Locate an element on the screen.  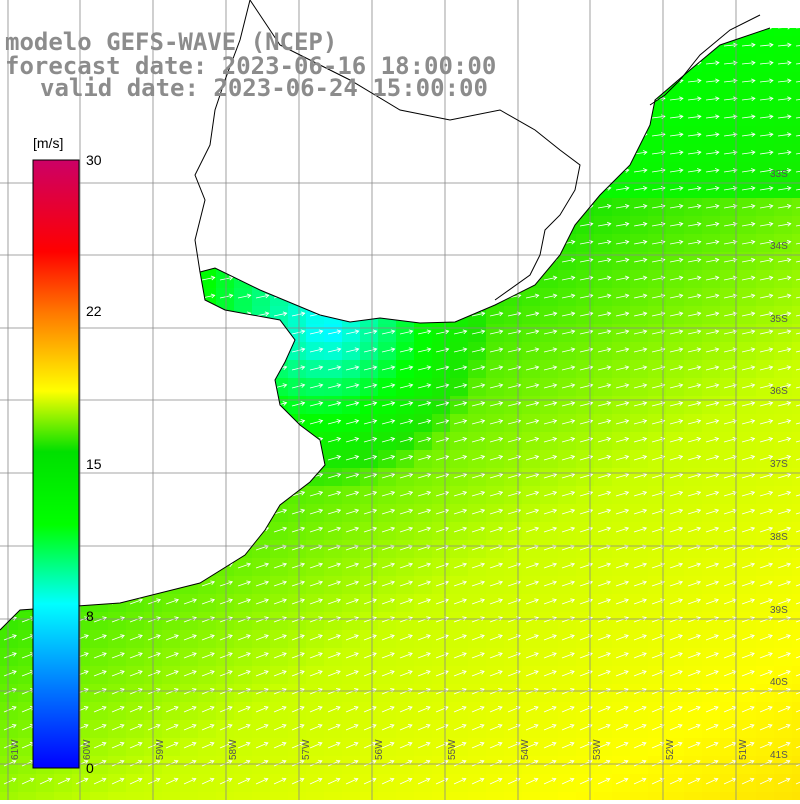
lon-label-57w: 57W is located at coordinates (306, 749).